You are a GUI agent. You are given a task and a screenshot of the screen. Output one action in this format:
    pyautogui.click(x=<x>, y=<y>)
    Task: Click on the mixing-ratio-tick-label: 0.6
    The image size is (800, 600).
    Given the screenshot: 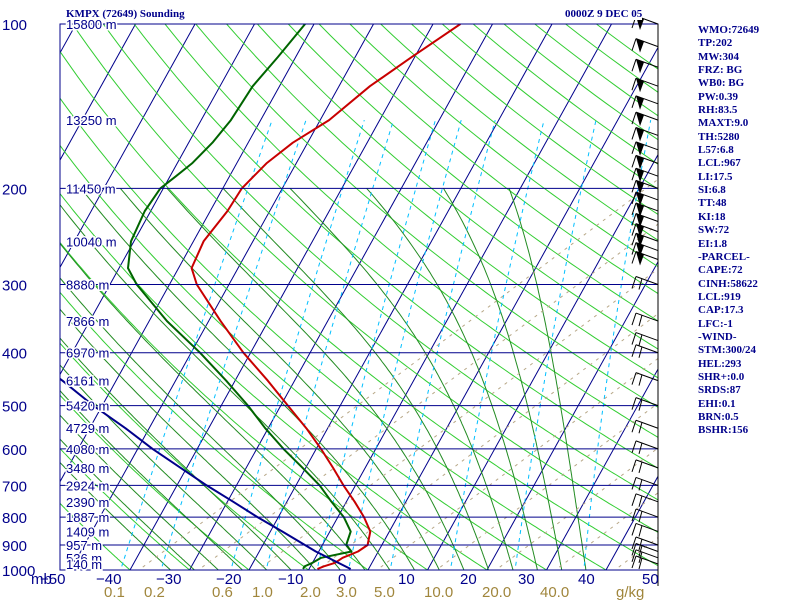 What is the action you would take?
    pyautogui.click(x=222, y=592)
    